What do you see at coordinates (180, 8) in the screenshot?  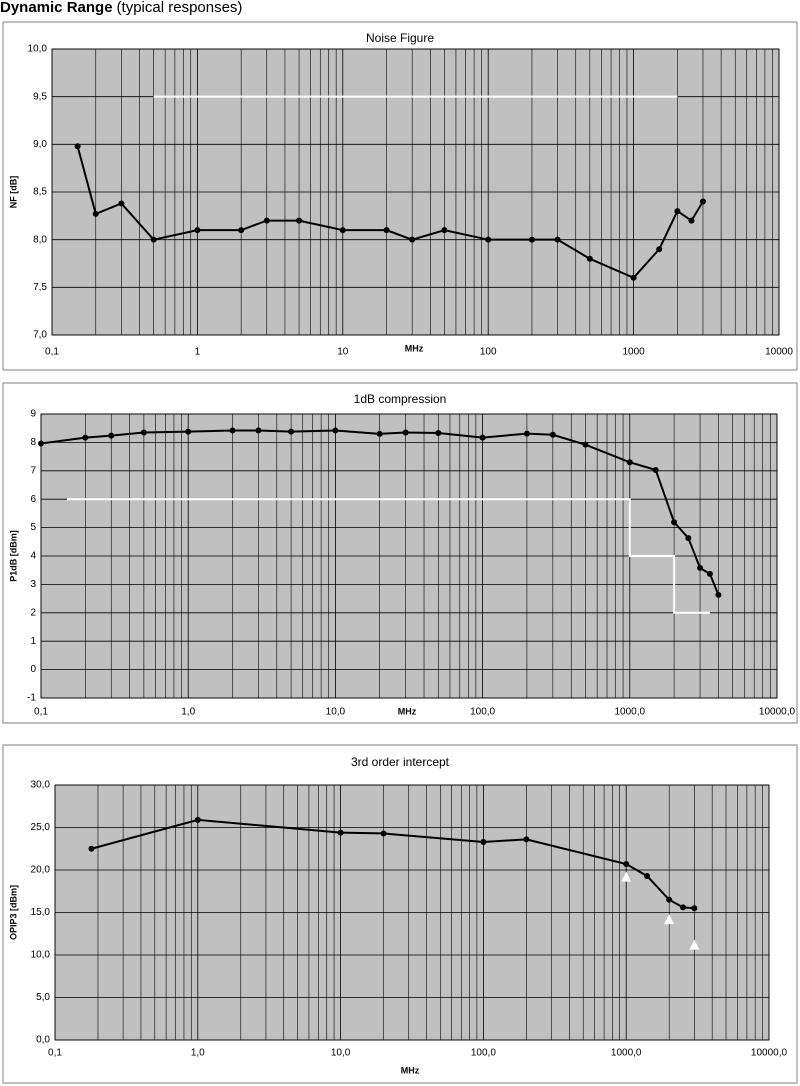 I see `subtitle: (typical responses)` at bounding box center [180, 8].